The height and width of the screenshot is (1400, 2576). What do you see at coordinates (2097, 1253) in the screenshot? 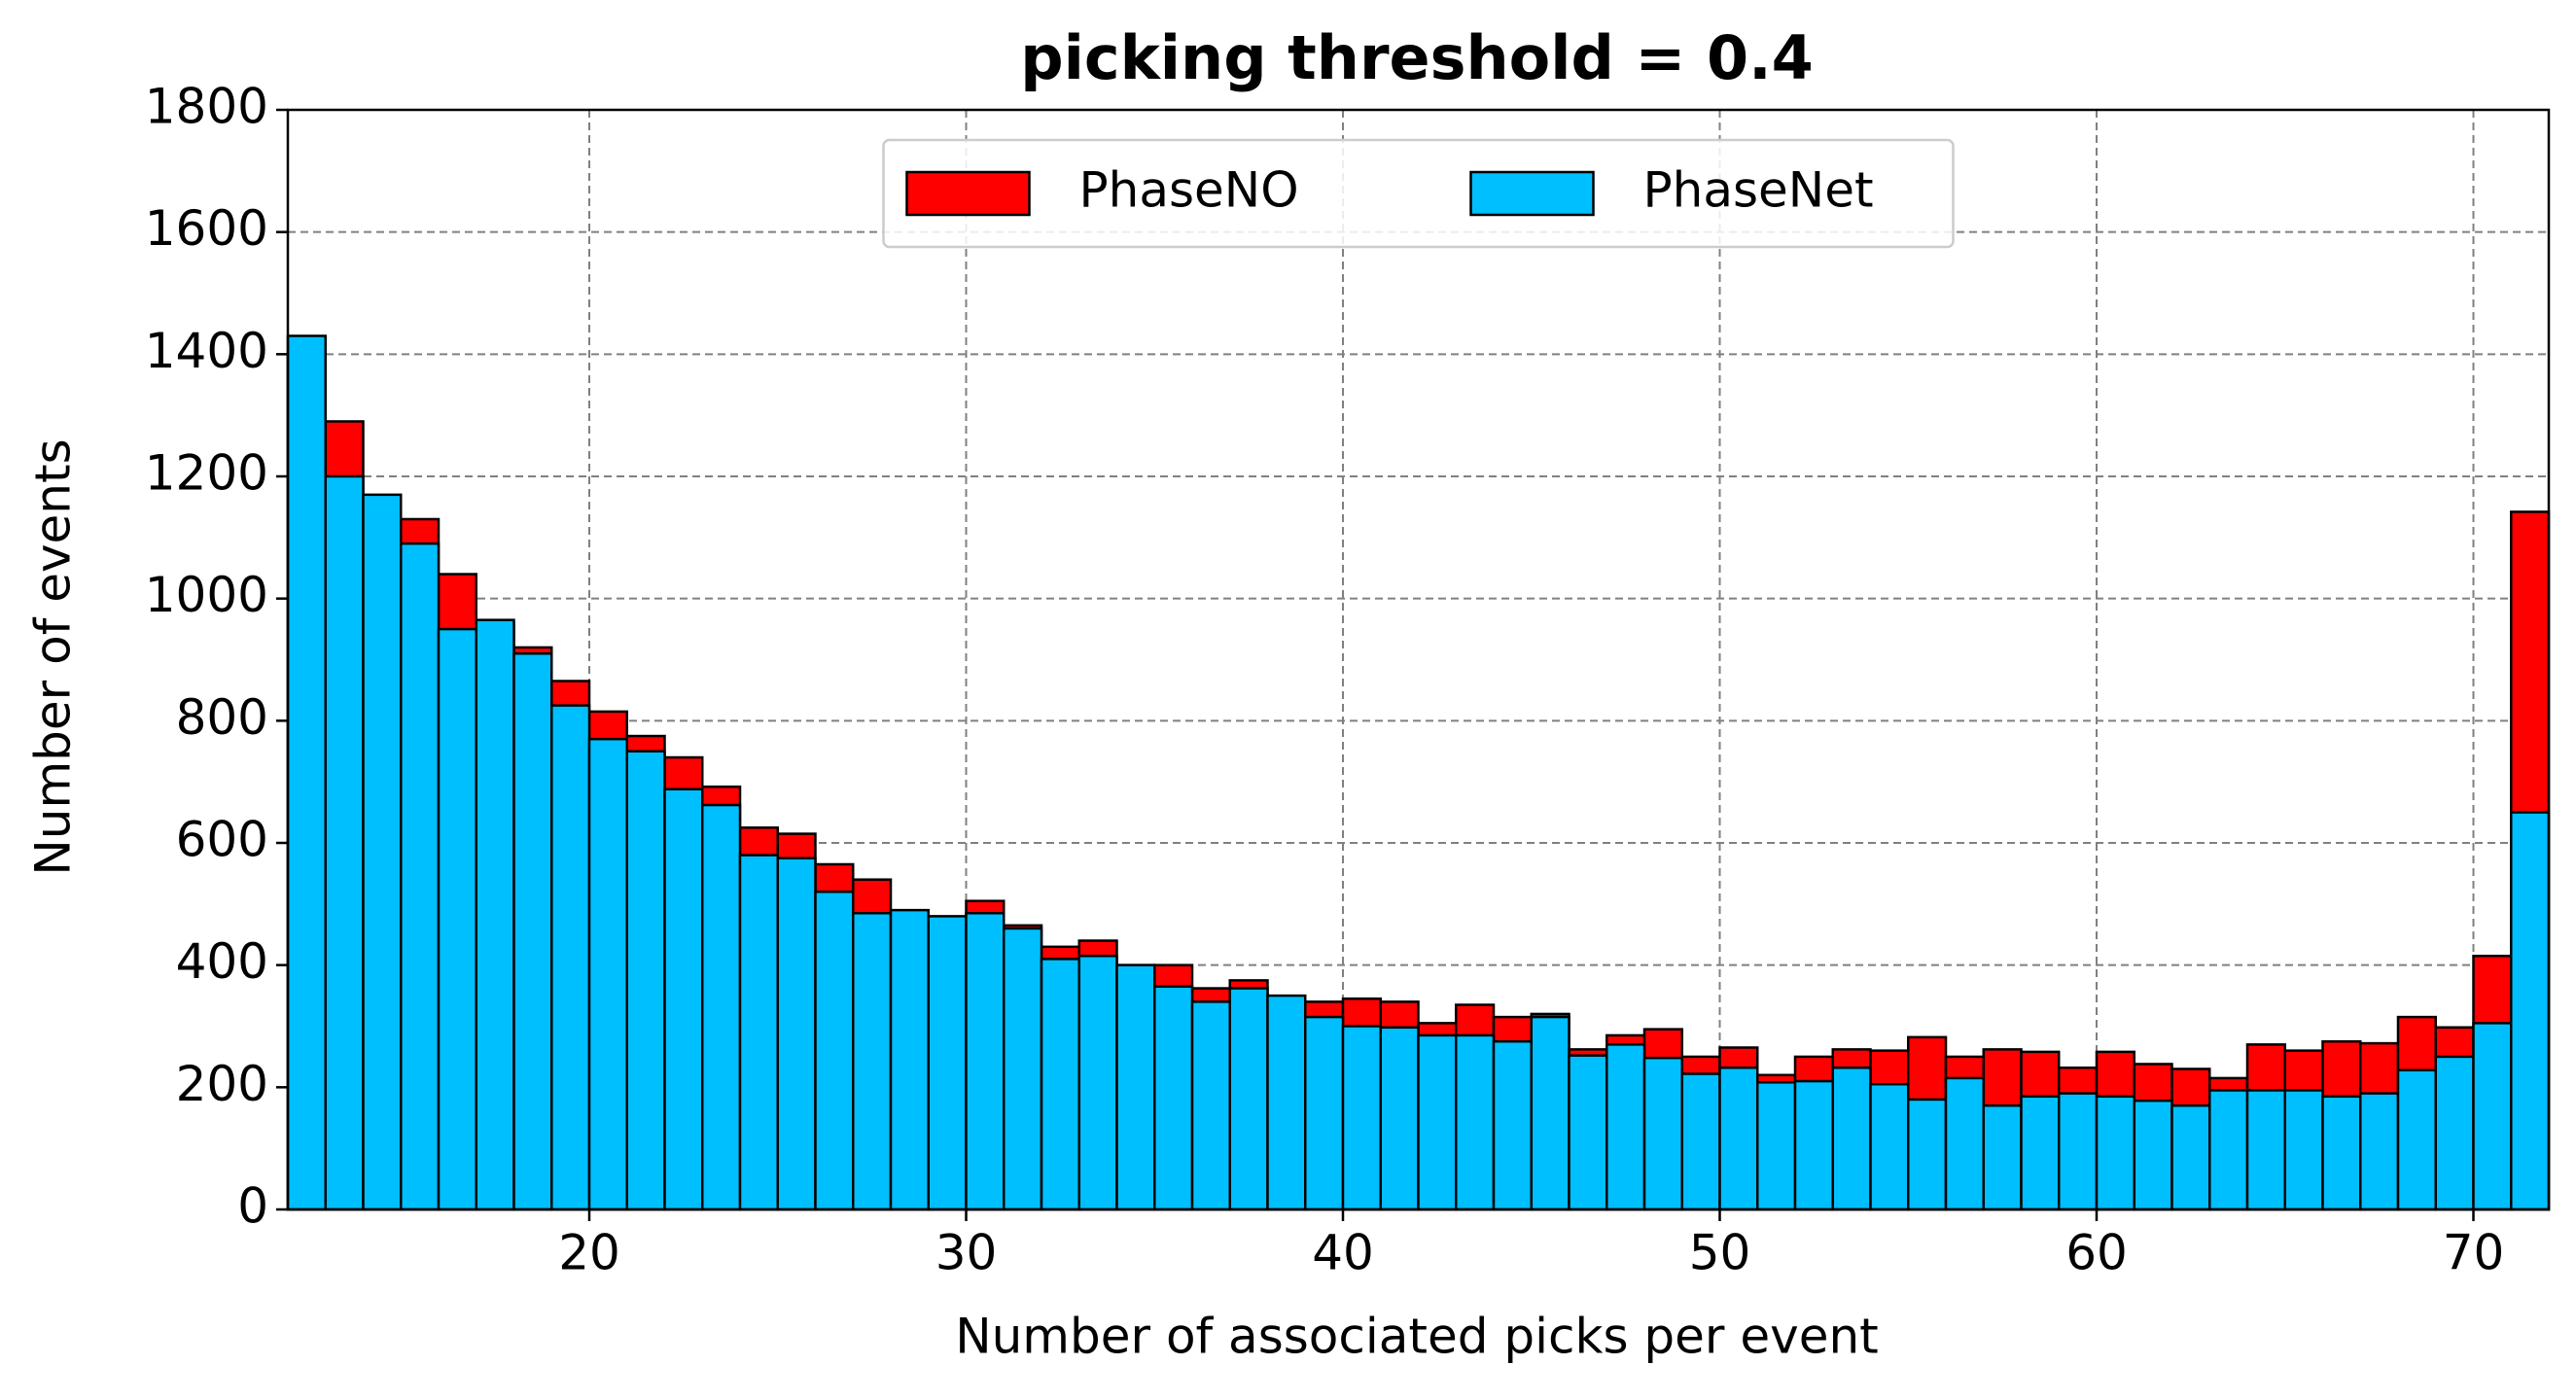
I see `x-tick-label: 60` at bounding box center [2097, 1253].